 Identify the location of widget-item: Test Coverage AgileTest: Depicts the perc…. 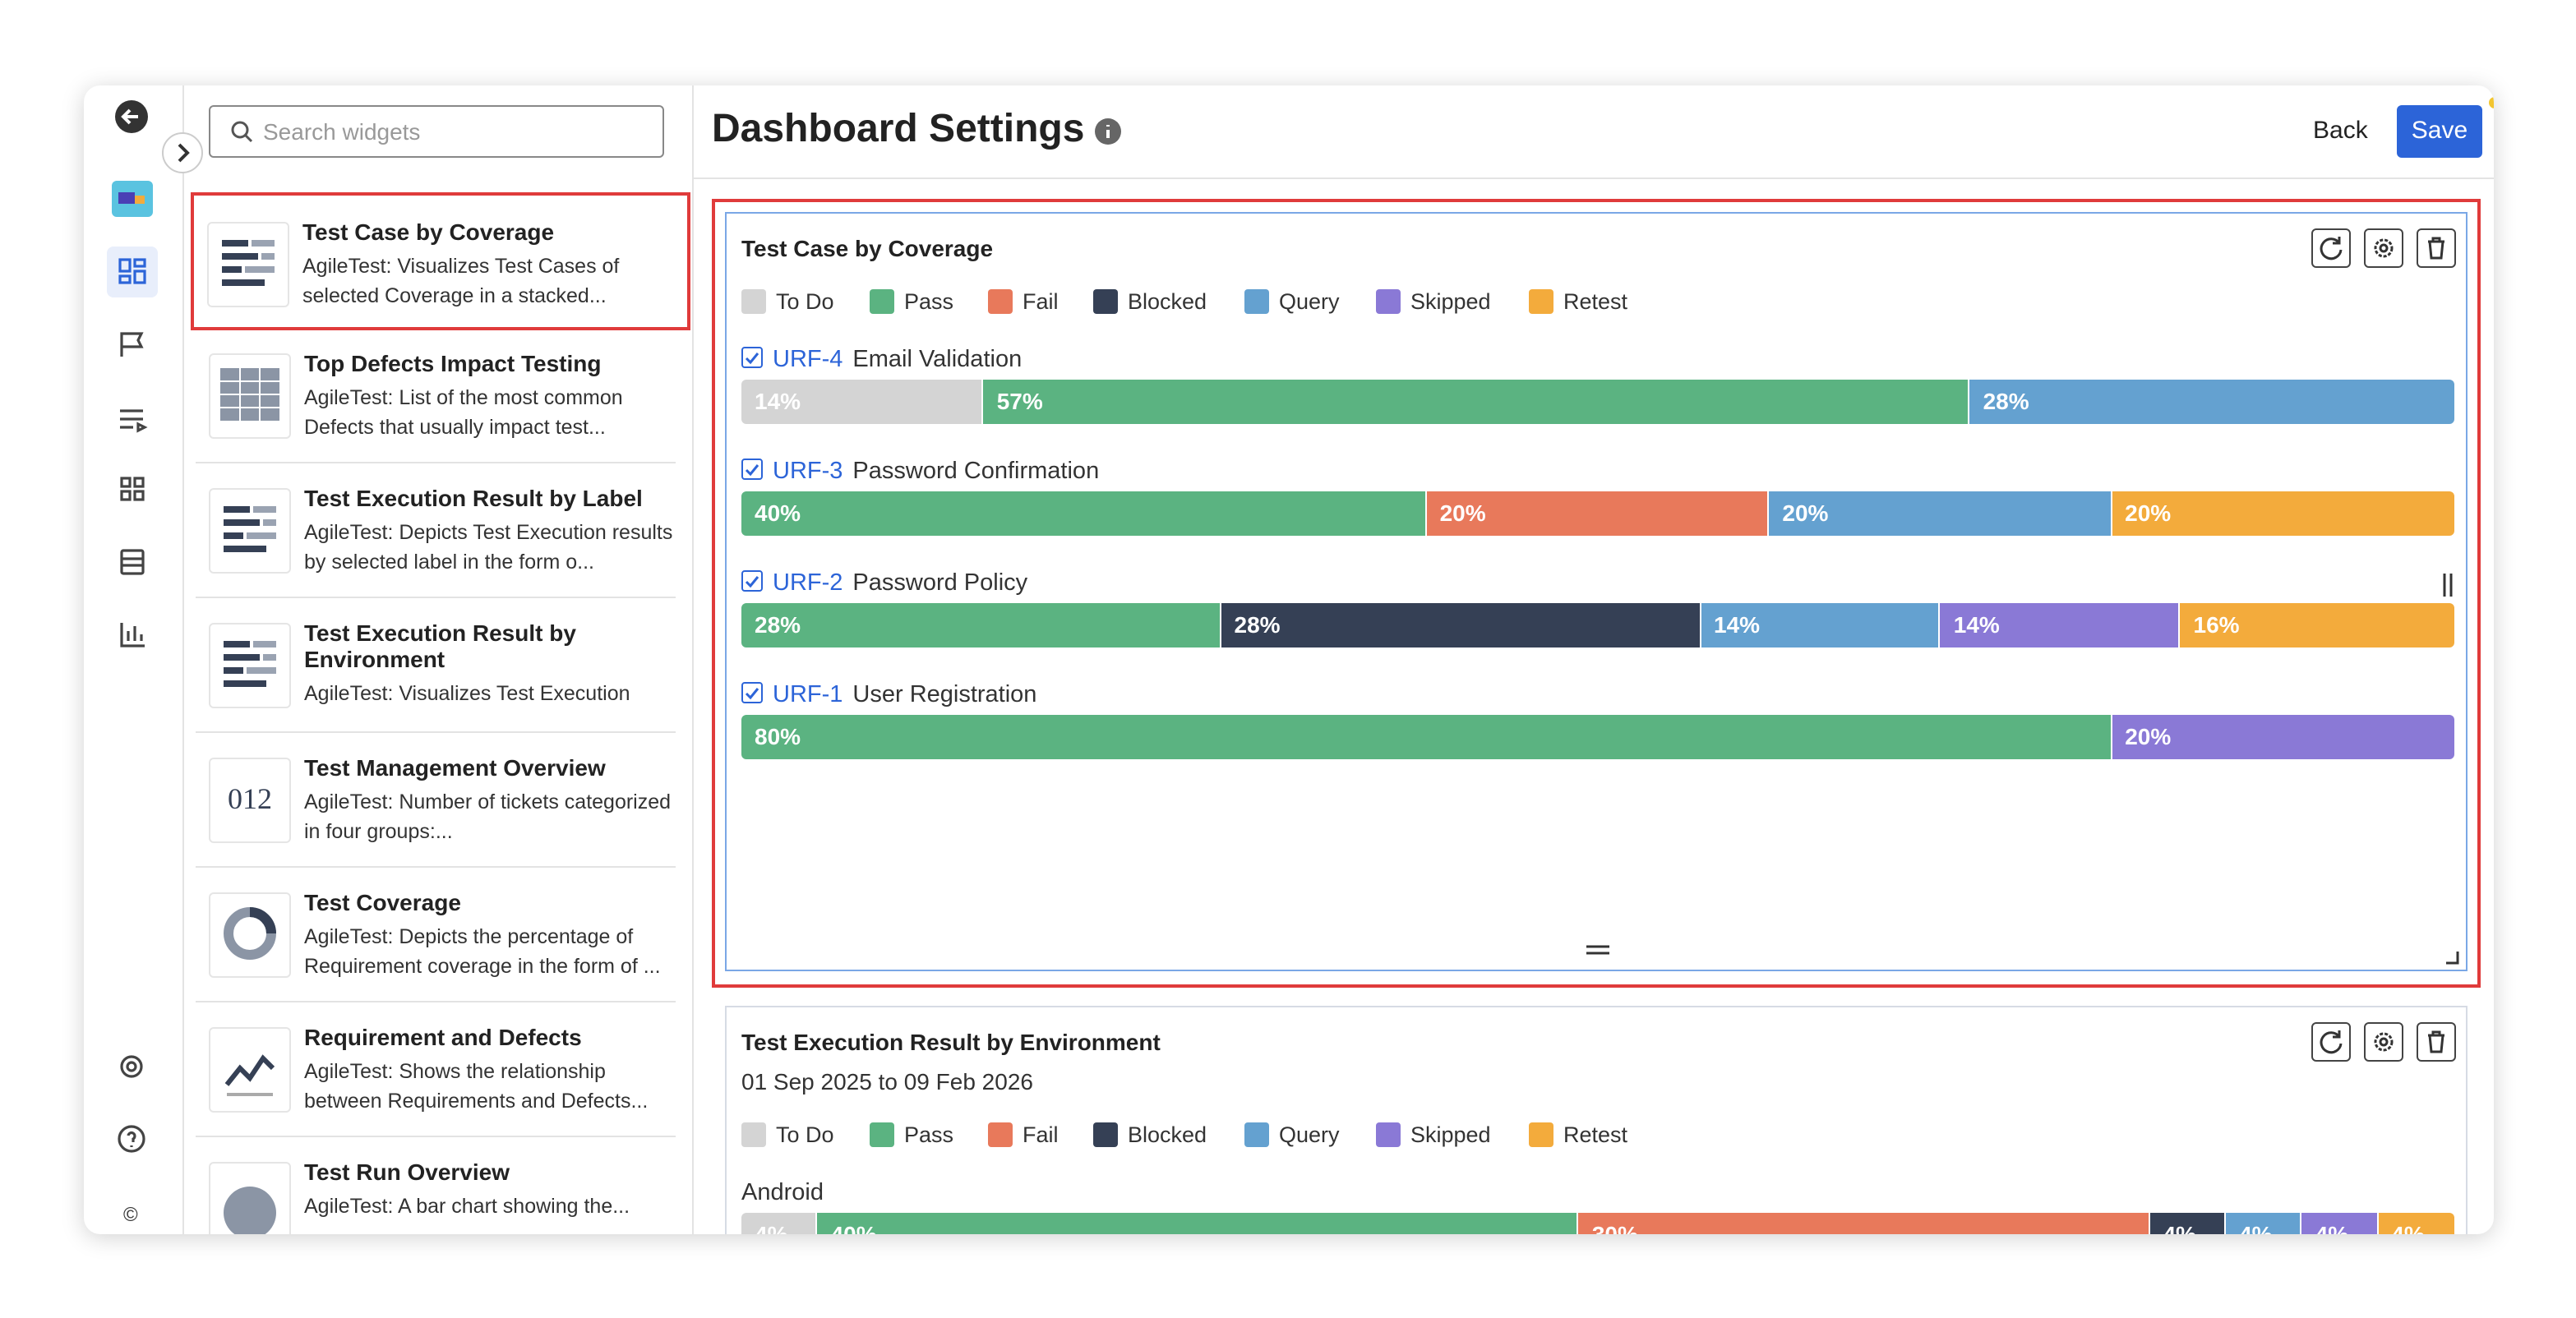
(436, 934).